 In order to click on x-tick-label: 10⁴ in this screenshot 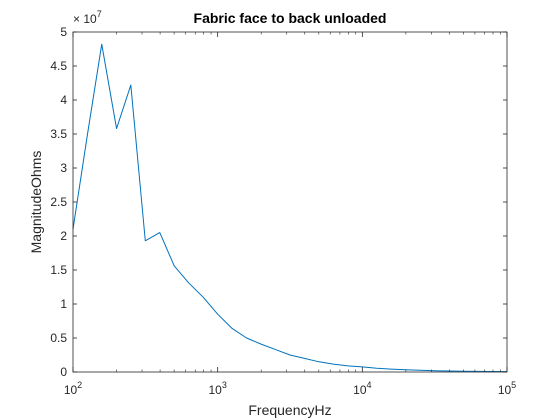, I will do `click(362, 388)`.